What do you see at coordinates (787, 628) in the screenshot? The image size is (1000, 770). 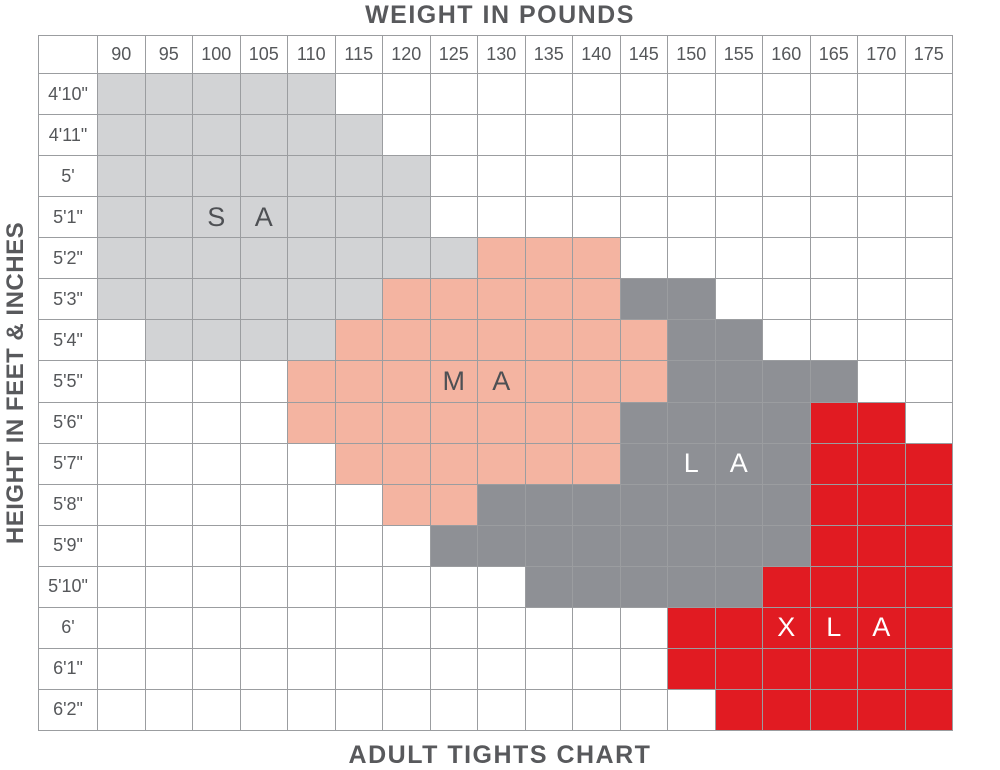 I see `size-cell: X` at bounding box center [787, 628].